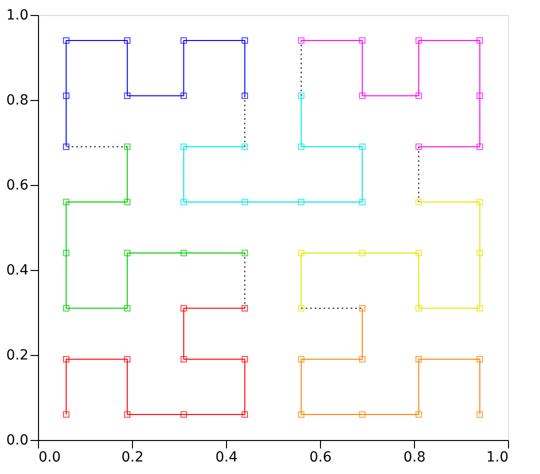 The width and height of the screenshot is (540, 474). Describe the element at coordinates (17, 100) in the screenshot. I see `y-tick-label: 0.8` at that location.